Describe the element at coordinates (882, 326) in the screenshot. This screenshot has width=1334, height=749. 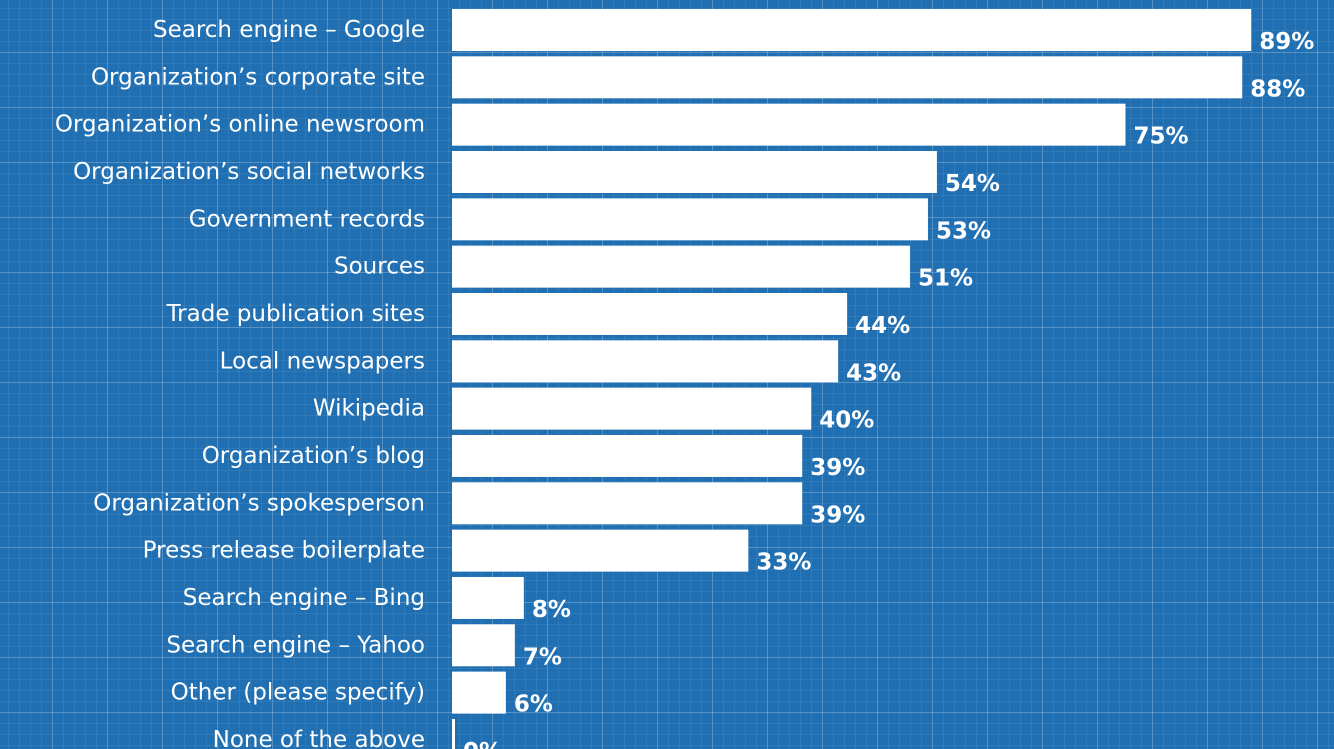
I see `value-label: 44%` at that location.